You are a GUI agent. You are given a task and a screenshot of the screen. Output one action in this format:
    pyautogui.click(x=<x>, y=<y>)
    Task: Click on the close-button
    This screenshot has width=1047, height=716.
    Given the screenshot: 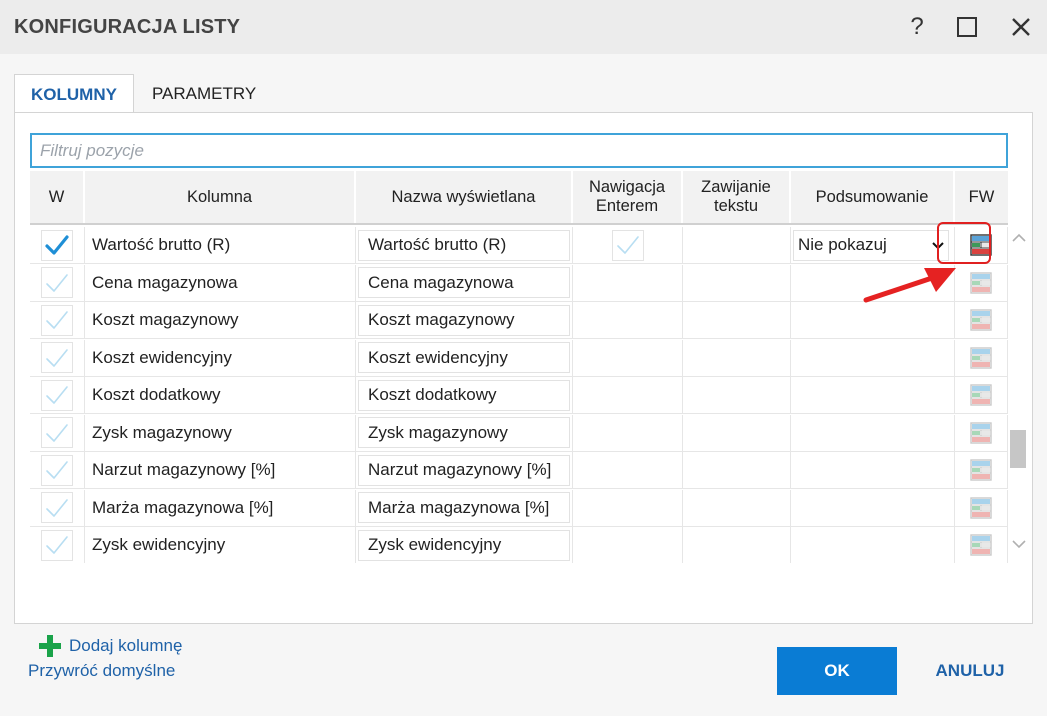 What is the action you would take?
    pyautogui.click(x=1021, y=27)
    